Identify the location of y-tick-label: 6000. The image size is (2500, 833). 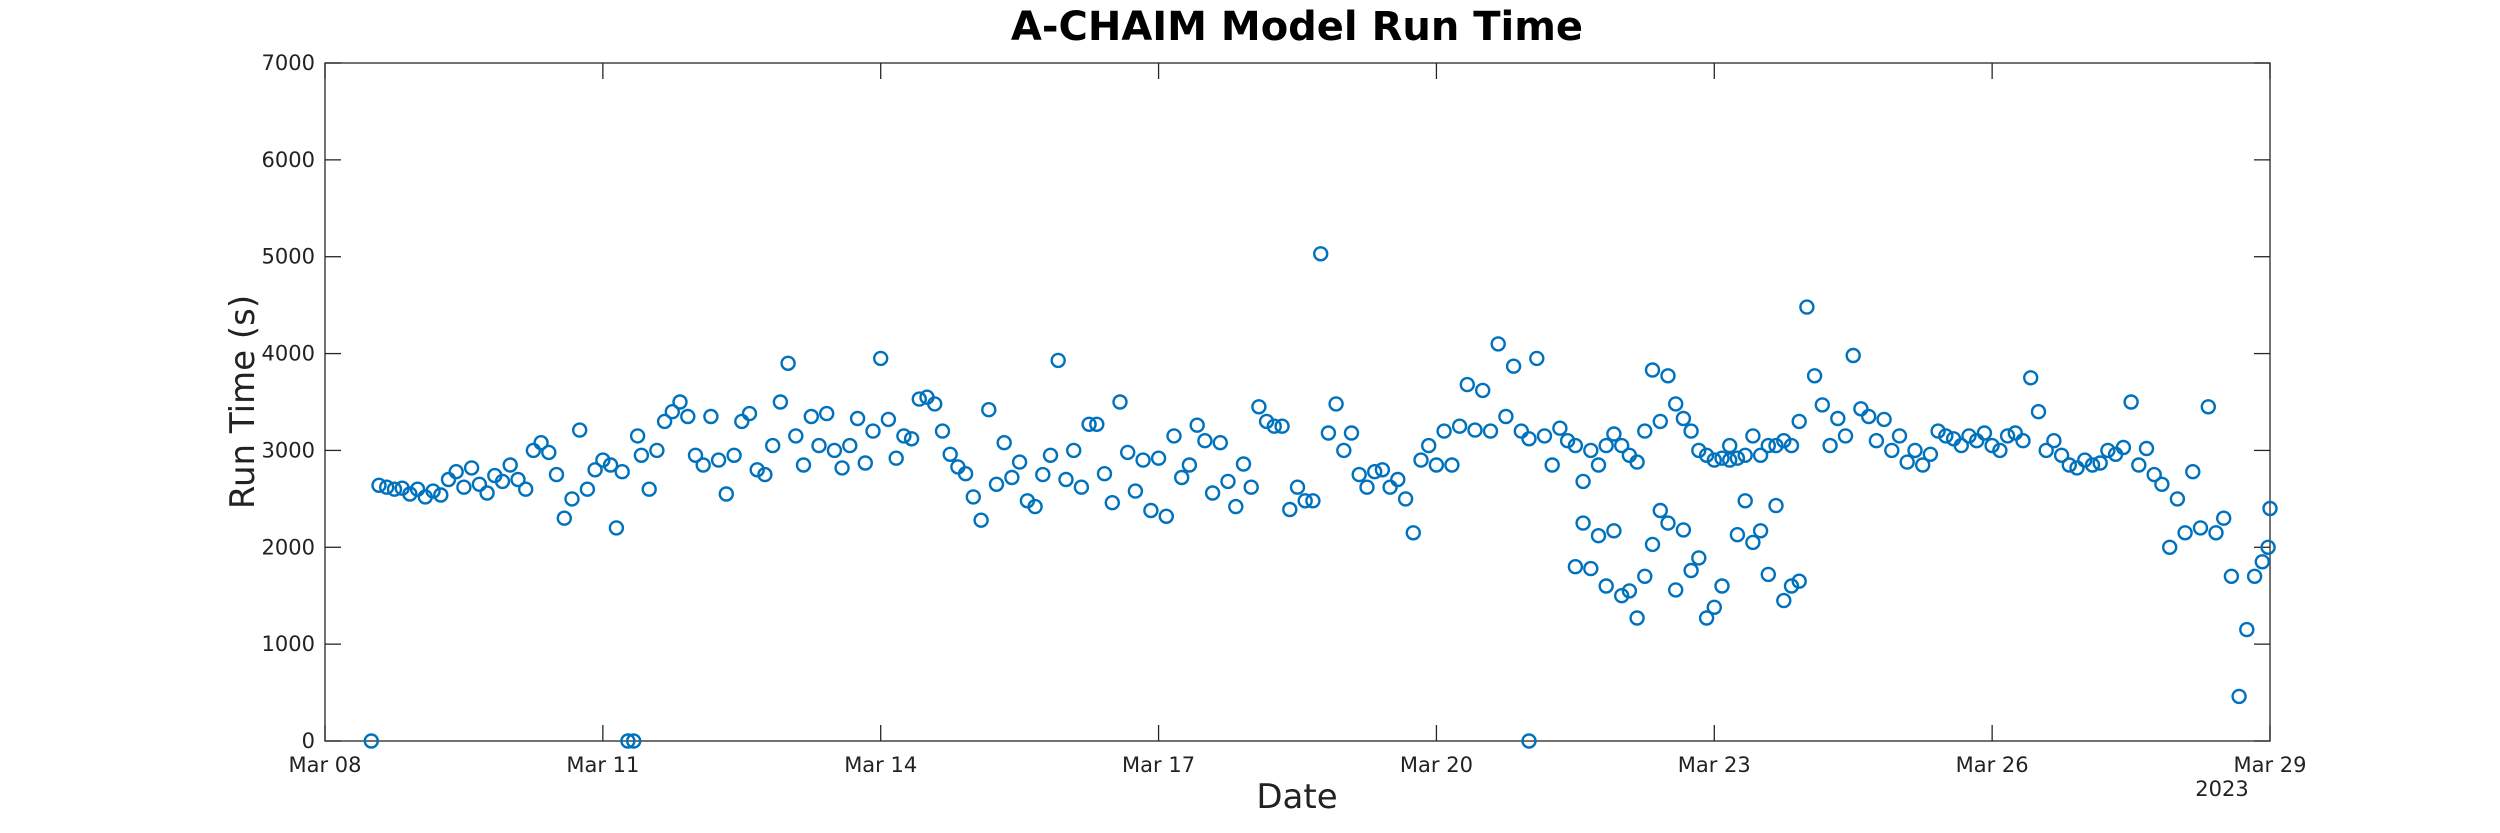
(288, 160).